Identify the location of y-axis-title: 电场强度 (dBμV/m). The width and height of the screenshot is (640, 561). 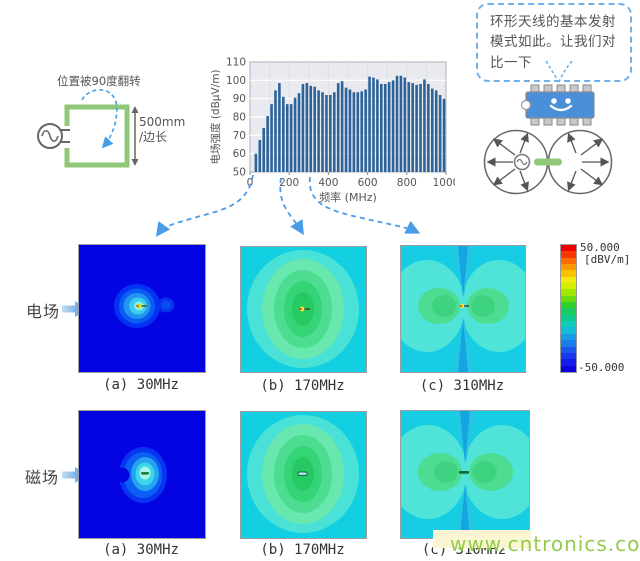
(215, 116).